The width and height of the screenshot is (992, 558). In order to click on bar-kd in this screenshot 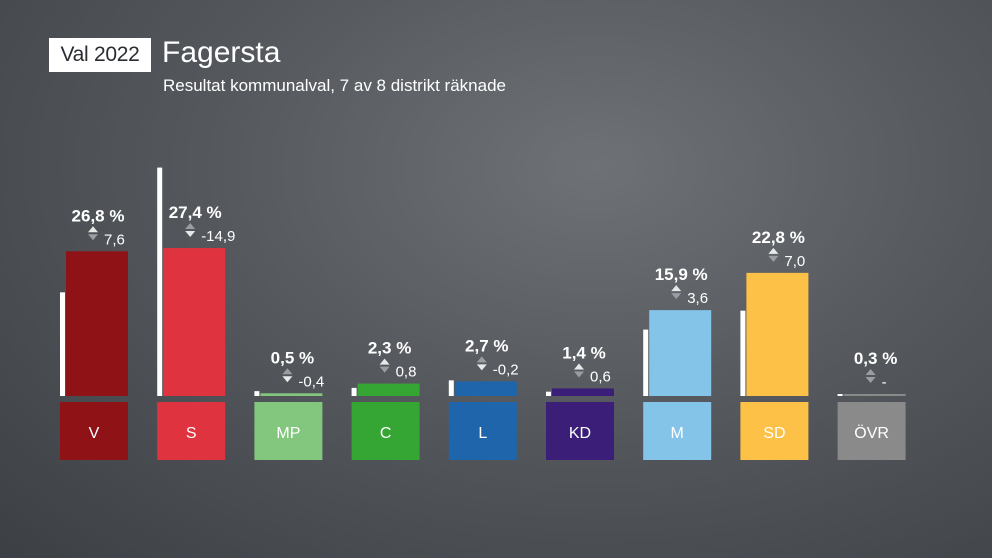, I will do `click(583, 392)`.